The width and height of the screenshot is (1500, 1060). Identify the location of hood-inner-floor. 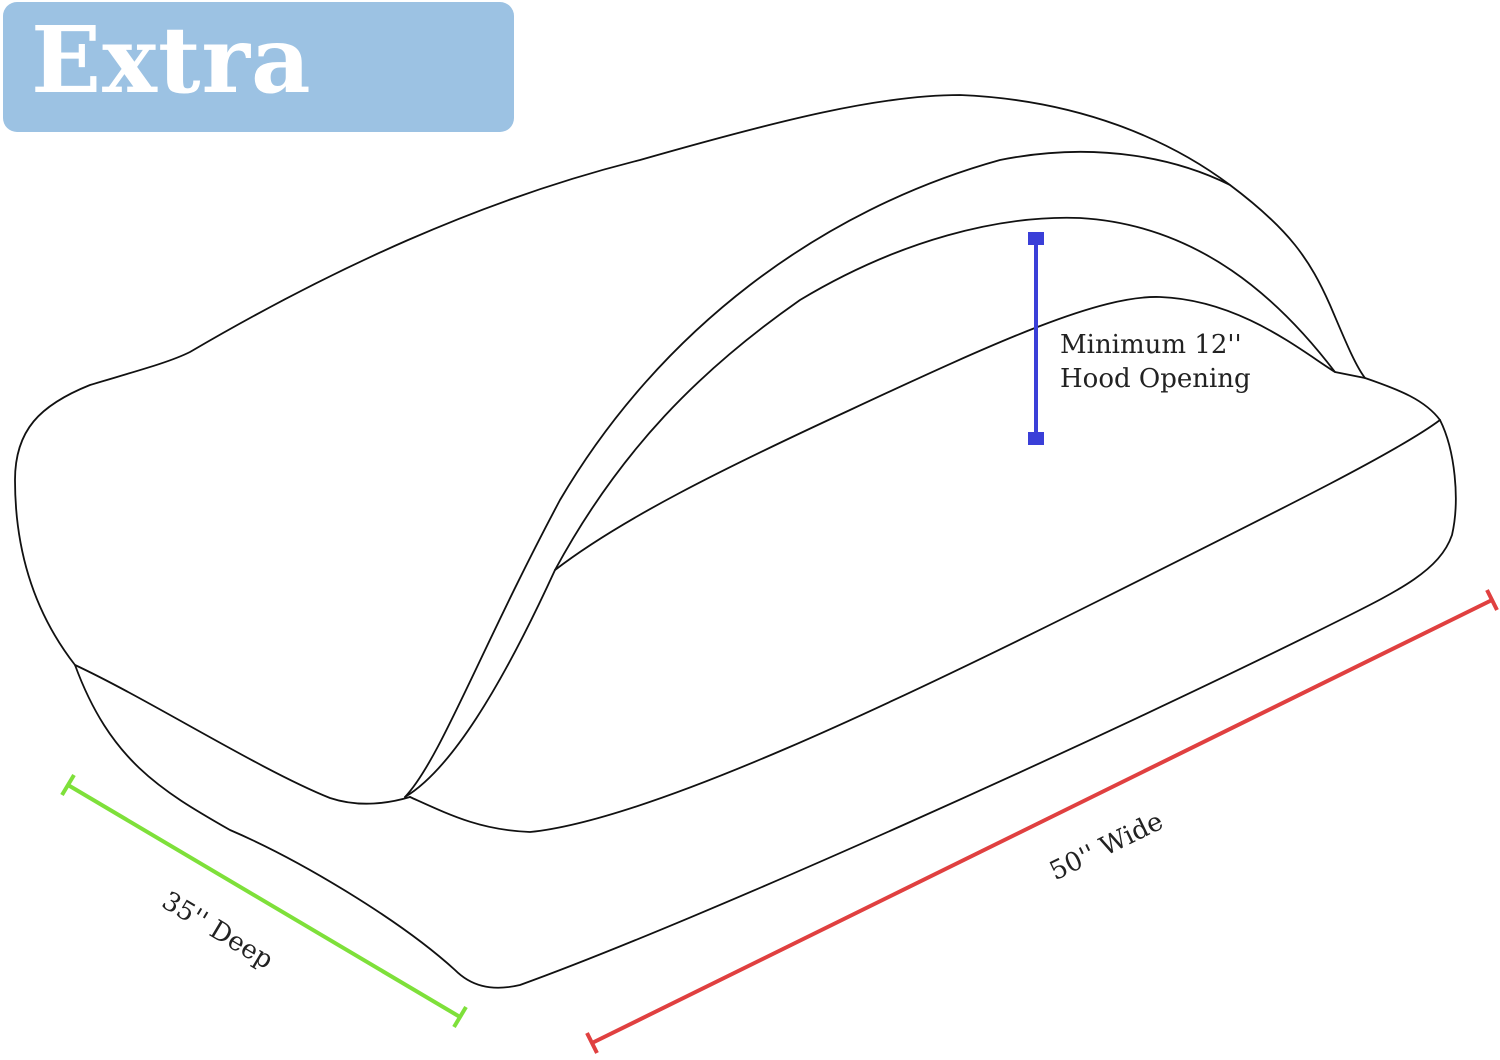
(960, 433).